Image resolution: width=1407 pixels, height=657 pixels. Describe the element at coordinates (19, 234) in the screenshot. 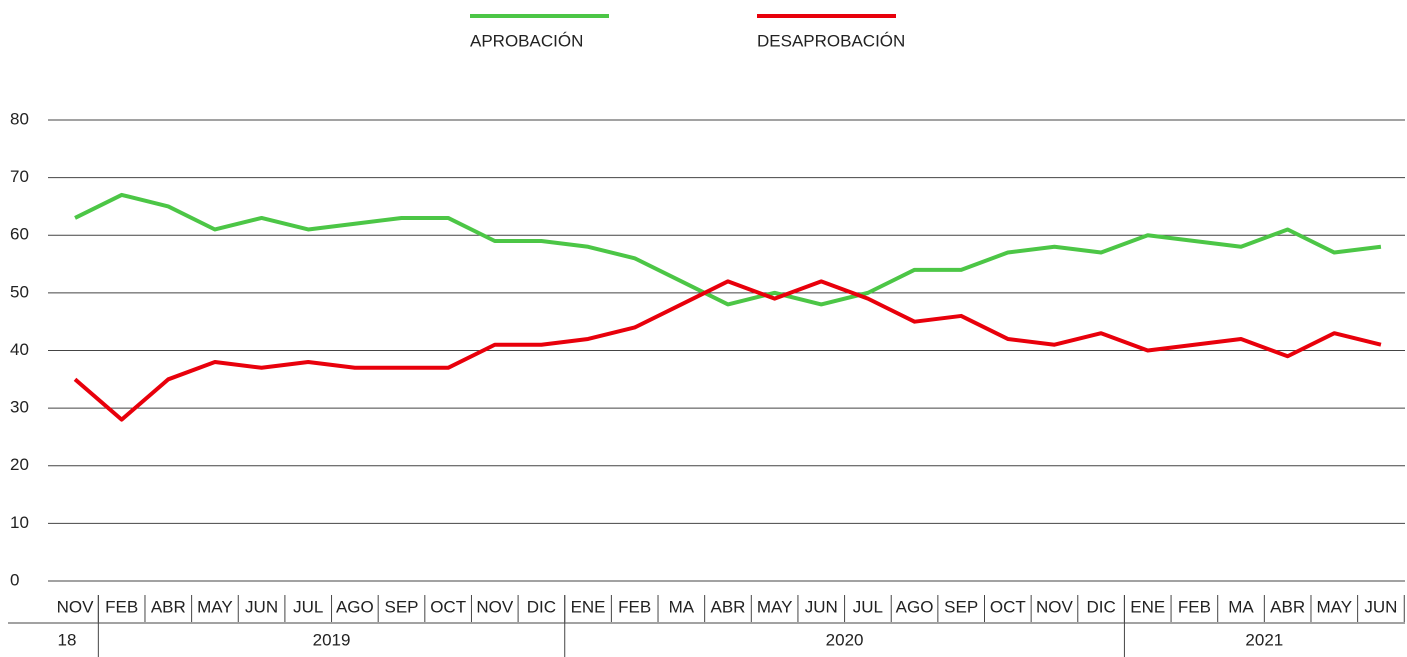

I see `y-tick-label: 60` at that location.